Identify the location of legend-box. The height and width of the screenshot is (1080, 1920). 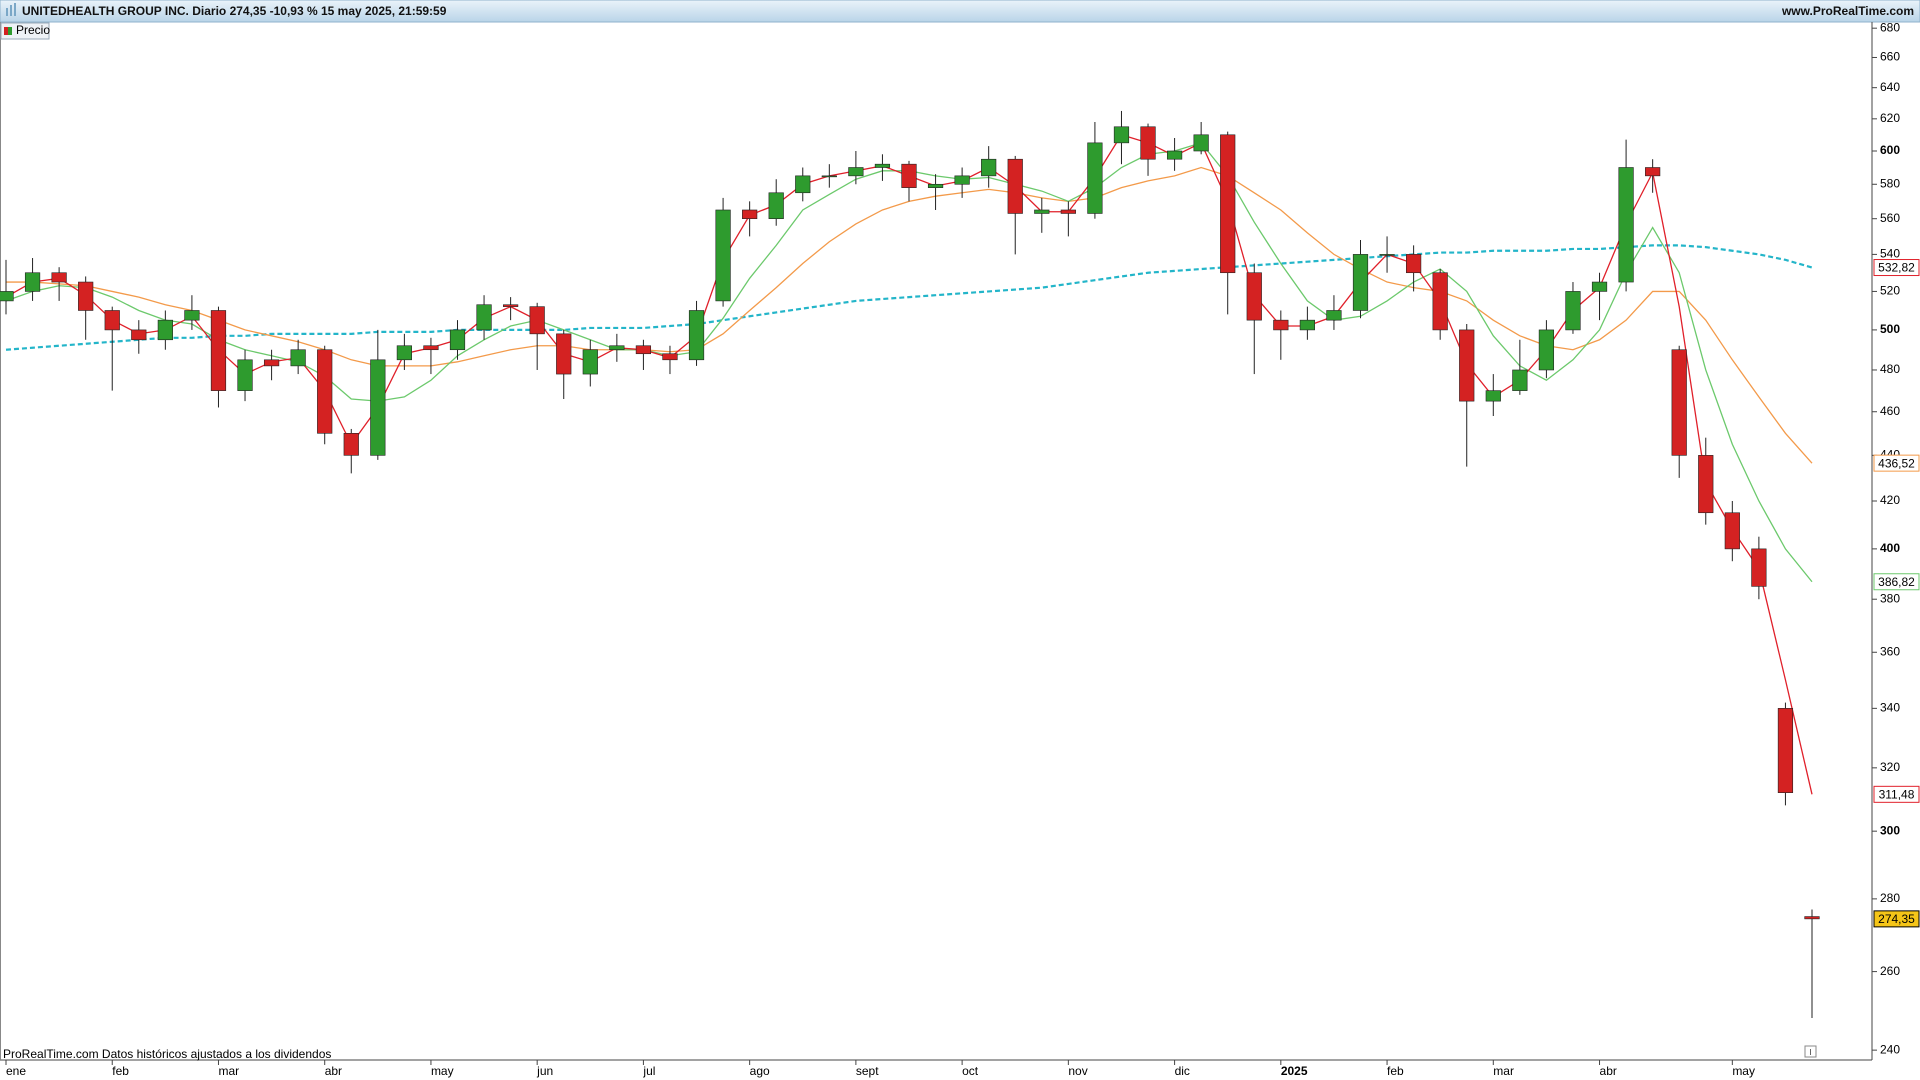
(25, 31).